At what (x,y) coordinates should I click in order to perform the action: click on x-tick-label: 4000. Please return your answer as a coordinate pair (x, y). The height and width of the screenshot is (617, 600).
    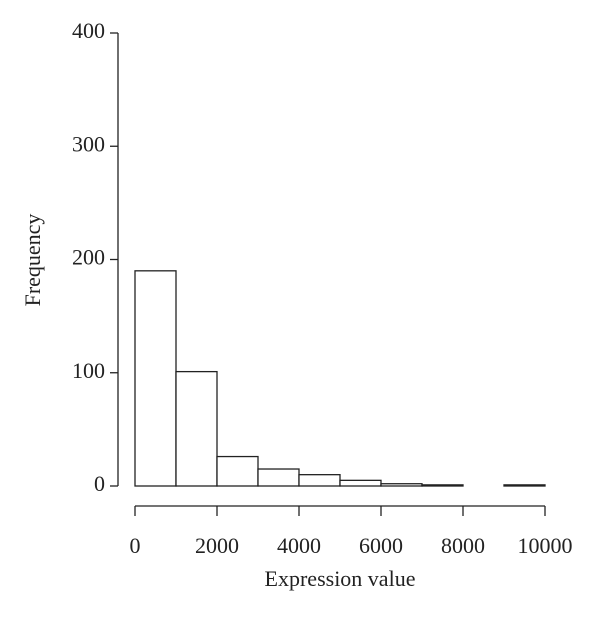
    Looking at the image, I should click on (299, 545).